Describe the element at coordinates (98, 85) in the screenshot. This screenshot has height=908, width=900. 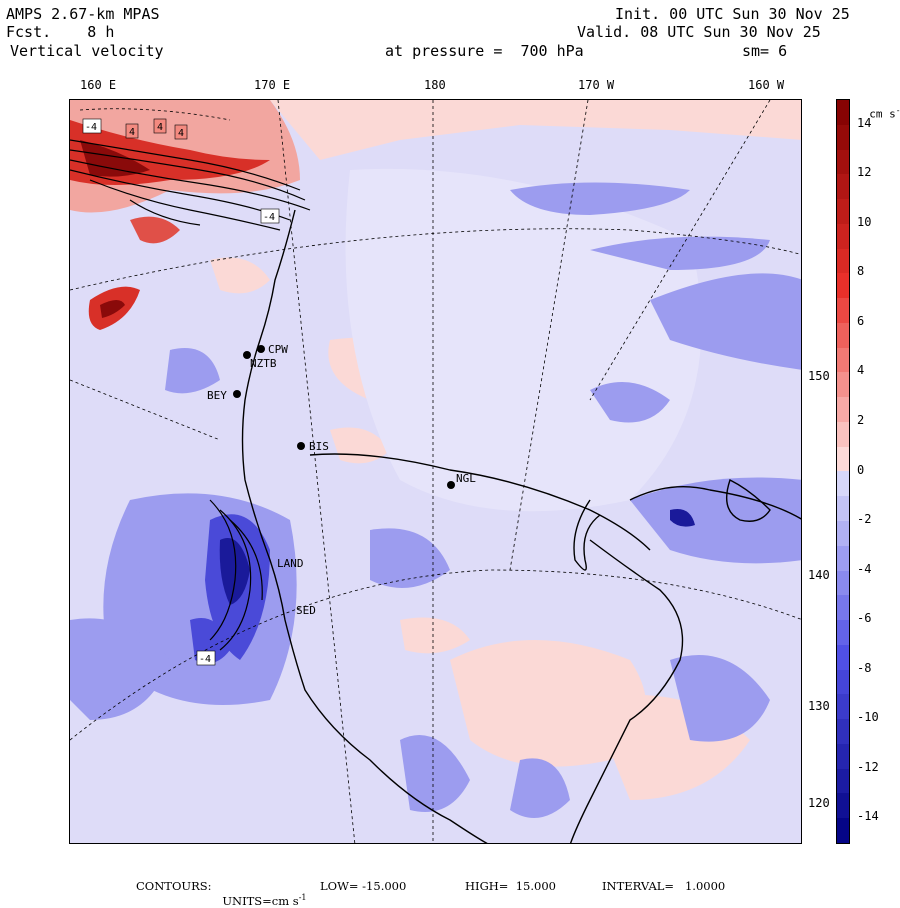
I see `lon-label: 160 E` at that location.